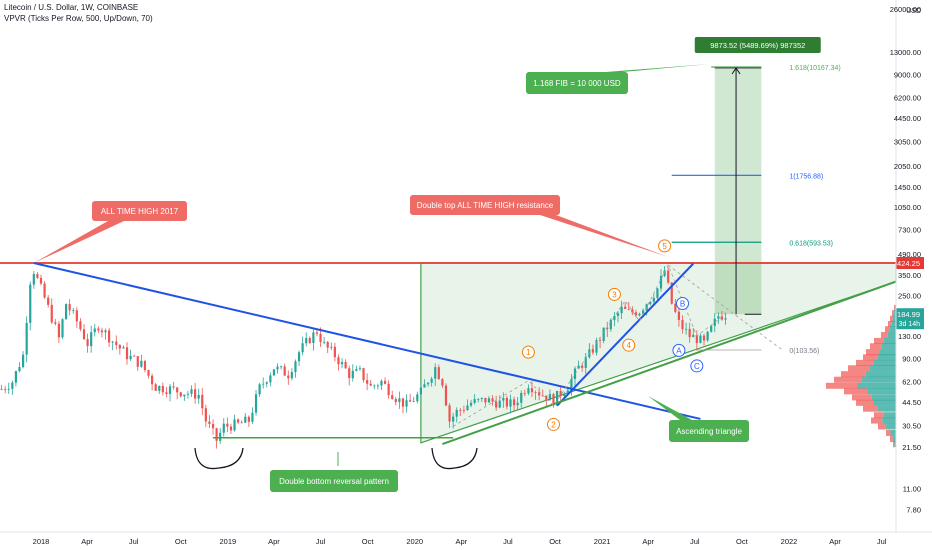  What do you see at coordinates (78, 18) in the screenshot?
I see `indicator-legend: VPVR (Ticks Per Row, 500, Up/Down, 70)` at bounding box center [78, 18].